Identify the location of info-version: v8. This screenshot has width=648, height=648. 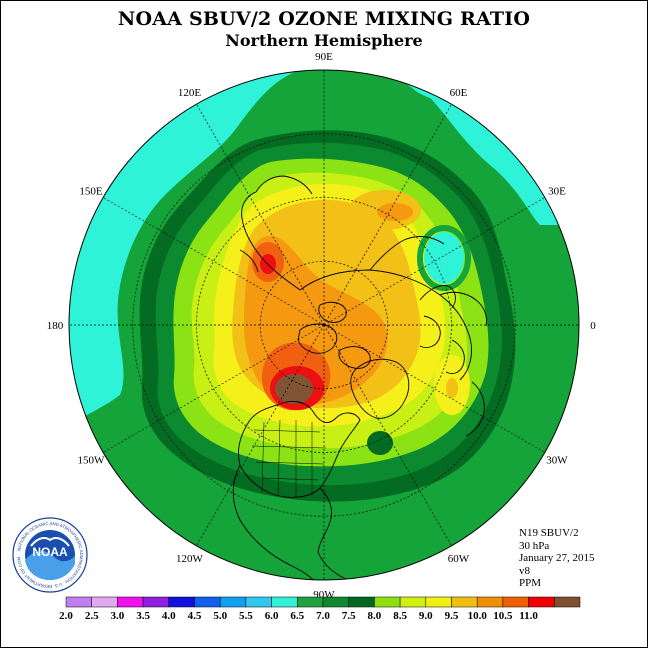
(524, 570).